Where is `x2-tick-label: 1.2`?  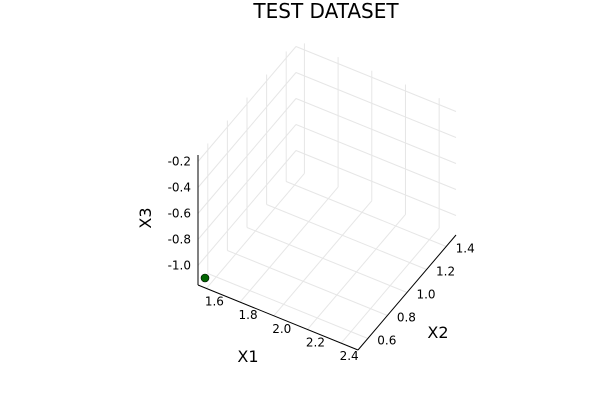
x2-tick-label: 1.2 is located at coordinates (445, 272).